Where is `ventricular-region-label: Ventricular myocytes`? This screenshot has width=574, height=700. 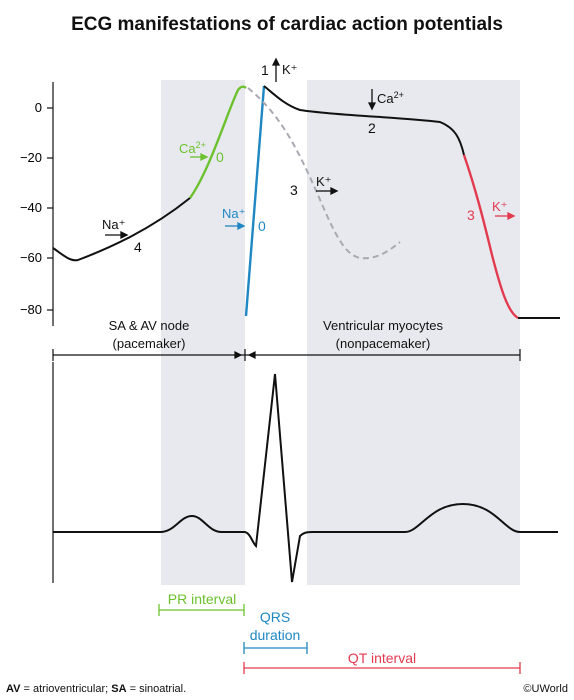 ventricular-region-label: Ventricular myocytes is located at coordinates (383, 325).